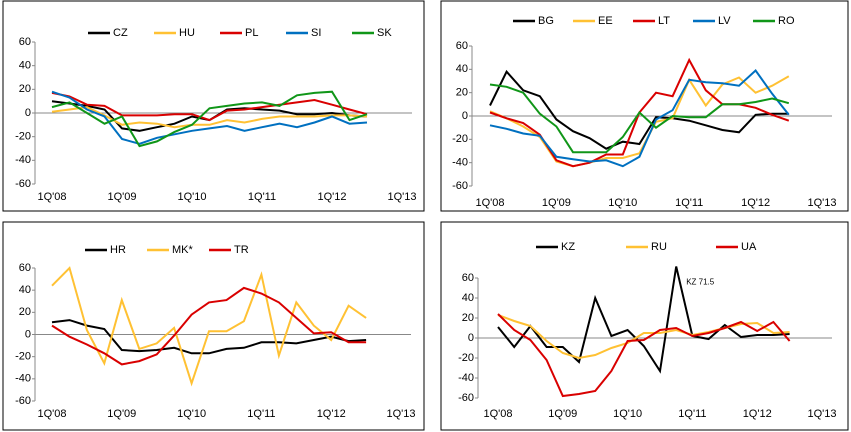 This screenshot has height=432, width=851. I want to click on legend-label: BG, so click(546, 21).